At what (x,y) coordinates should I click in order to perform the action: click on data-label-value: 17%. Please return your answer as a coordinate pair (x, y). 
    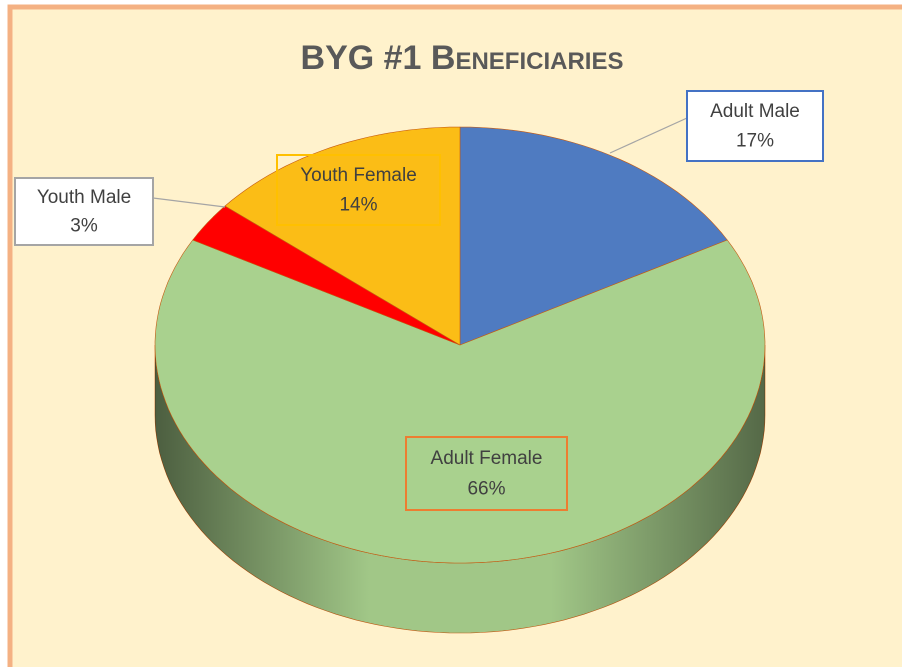
    Looking at the image, I should click on (755, 140).